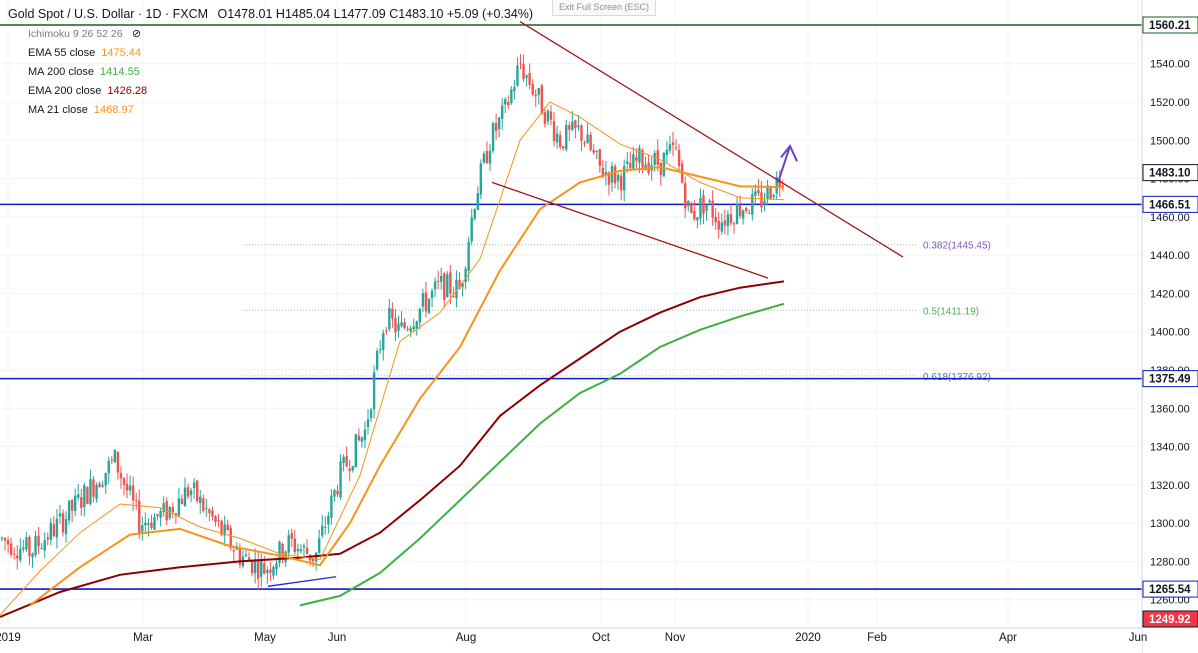  What do you see at coordinates (571, 640) in the screenshot?
I see `time-axis` at bounding box center [571, 640].